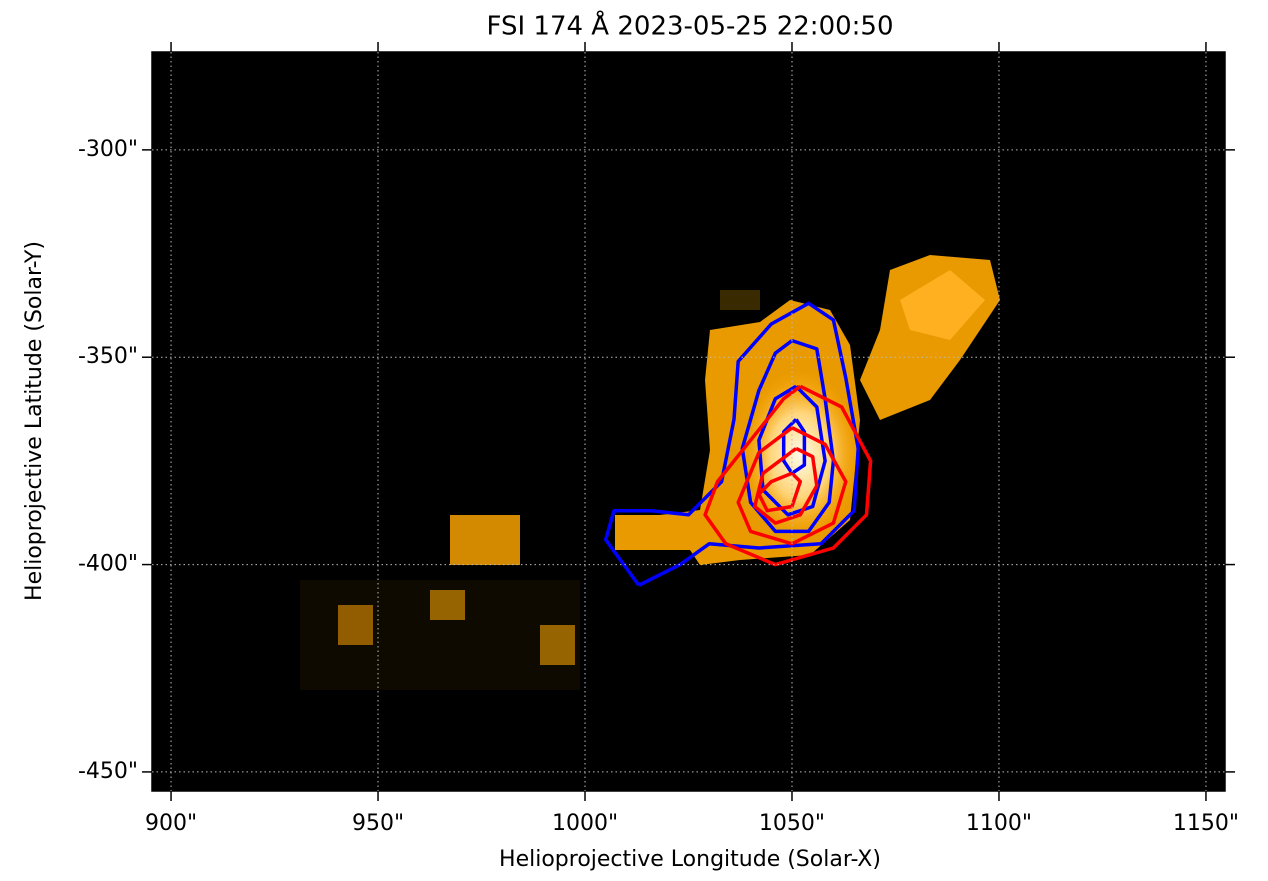 This screenshot has height=881, width=1268. What do you see at coordinates (108, 564) in the screenshot?
I see `y-tick-label: -400"` at bounding box center [108, 564].